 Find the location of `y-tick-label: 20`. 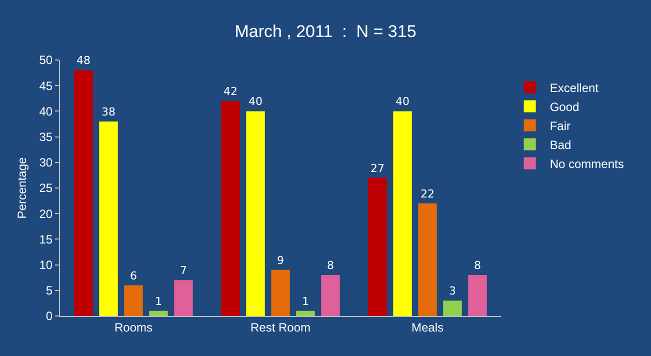

y-tick-label: 20 is located at coordinates (46, 213).